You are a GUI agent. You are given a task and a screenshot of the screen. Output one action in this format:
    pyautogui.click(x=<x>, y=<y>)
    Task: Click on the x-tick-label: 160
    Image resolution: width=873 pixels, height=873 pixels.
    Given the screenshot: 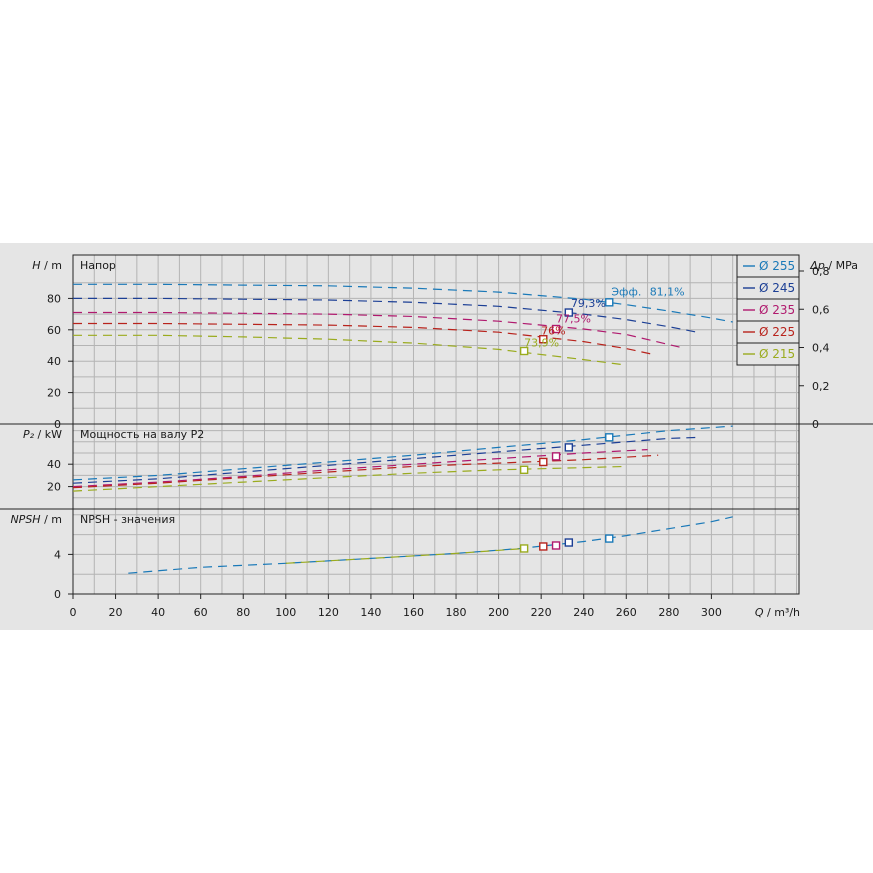 What is the action you would take?
    pyautogui.click(x=413, y=612)
    